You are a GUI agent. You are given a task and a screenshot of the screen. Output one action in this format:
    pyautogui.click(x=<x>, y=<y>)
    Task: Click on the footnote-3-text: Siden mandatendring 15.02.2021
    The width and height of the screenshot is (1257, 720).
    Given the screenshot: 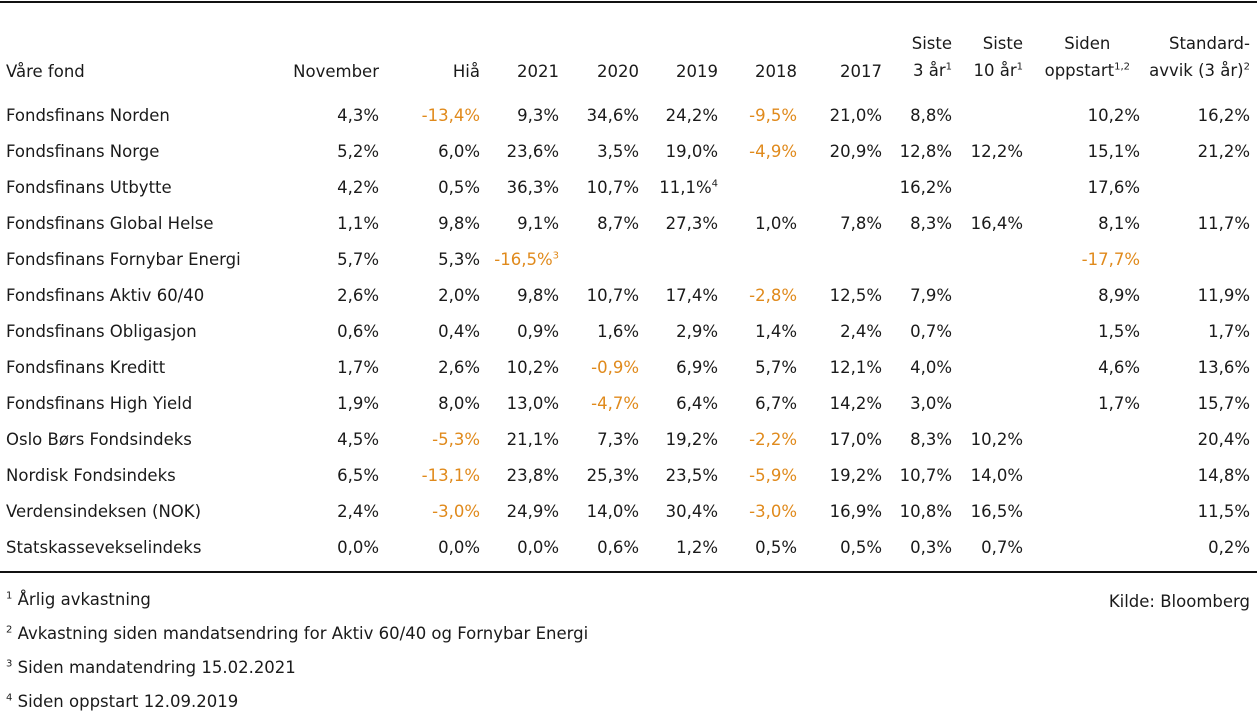 What is the action you would take?
    pyautogui.click(x=156, y=667)
    